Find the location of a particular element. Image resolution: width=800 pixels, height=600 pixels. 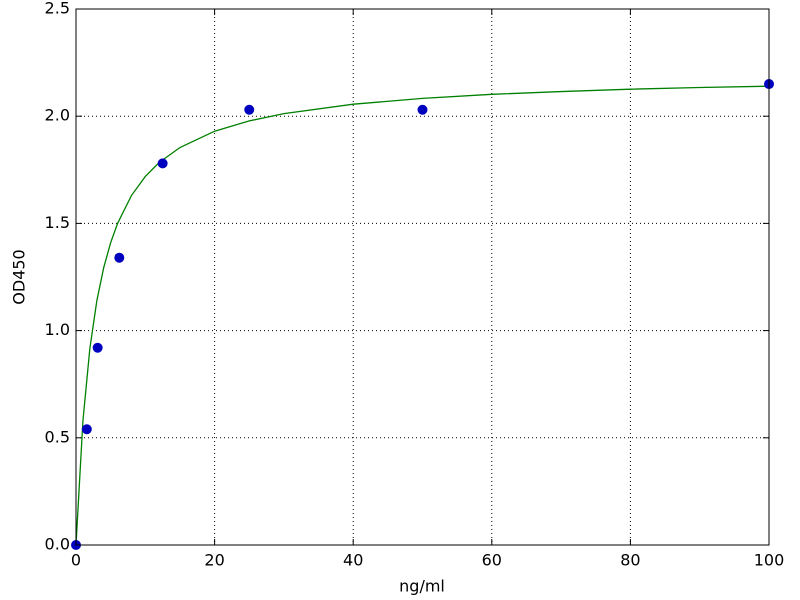

x-tick-label: 20 is located at coordinates (214, 560).